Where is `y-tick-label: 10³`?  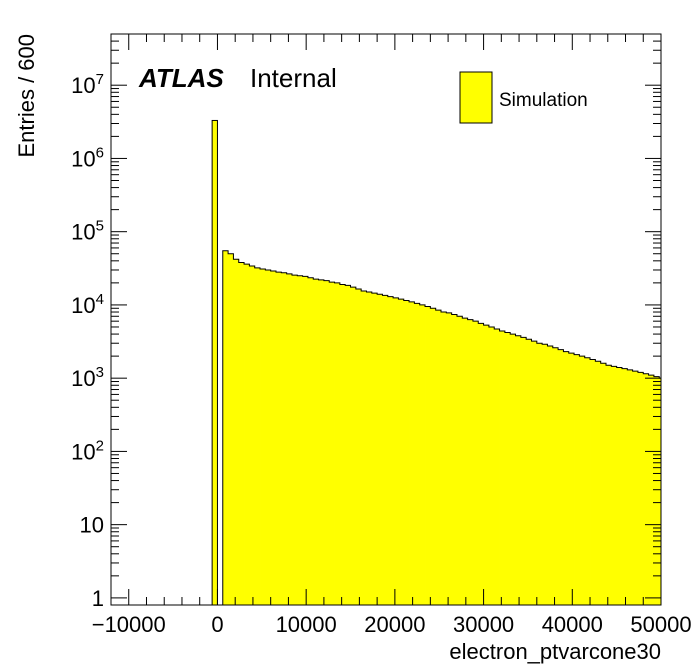 y-tick-label: 10³ is located at coordinates (87, 377).